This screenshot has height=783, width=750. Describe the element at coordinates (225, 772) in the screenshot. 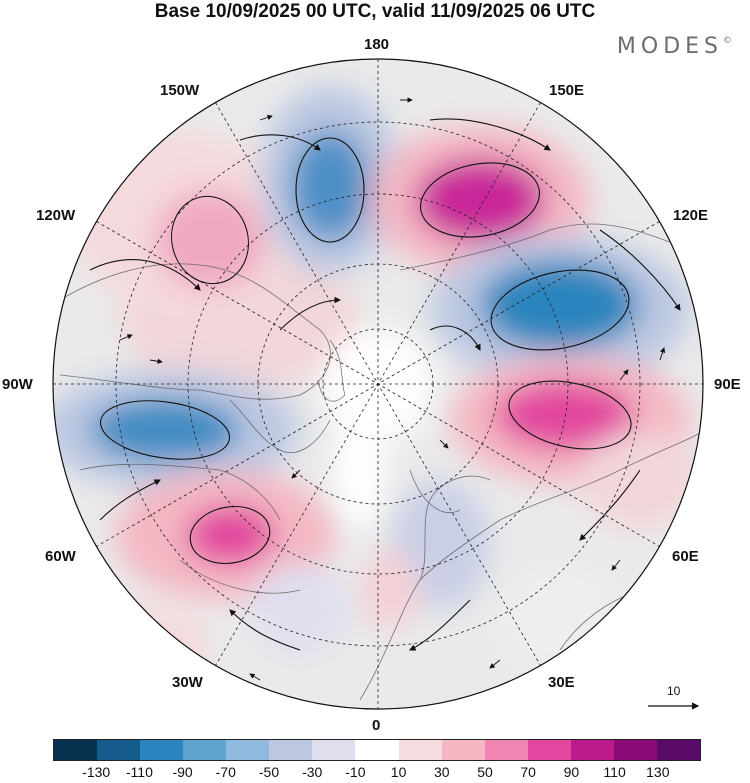

I see `colorbar-tick-label: -70` at that location.